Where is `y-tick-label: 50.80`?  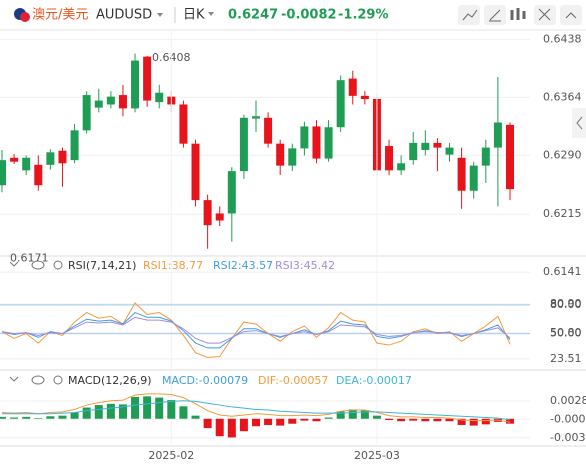 y-tick-label: 50.80 is located at coordinates (566, 332).